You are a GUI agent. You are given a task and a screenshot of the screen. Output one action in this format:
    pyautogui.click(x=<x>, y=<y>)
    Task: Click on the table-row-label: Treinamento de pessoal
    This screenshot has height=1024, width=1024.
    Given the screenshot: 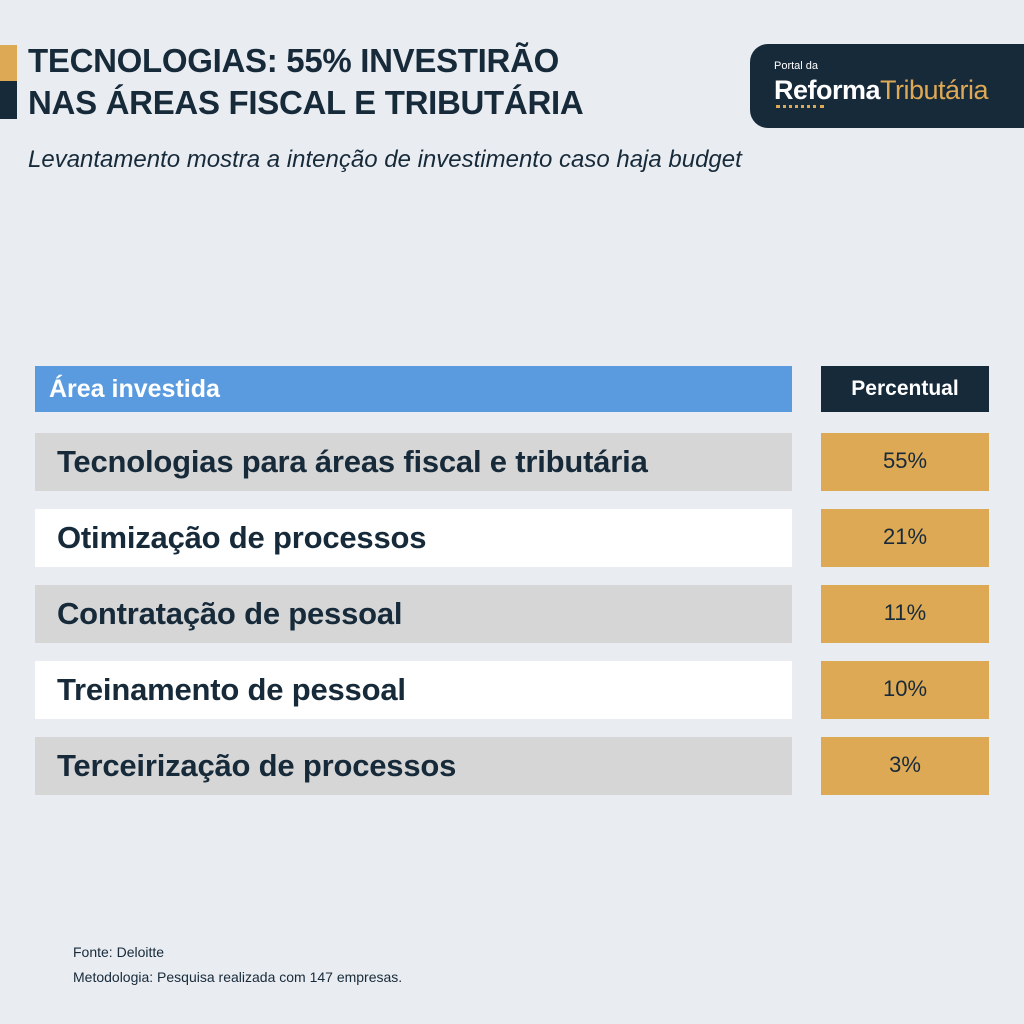 What is the action you would take?
    pyautogui.click(x=413, y=690)
    